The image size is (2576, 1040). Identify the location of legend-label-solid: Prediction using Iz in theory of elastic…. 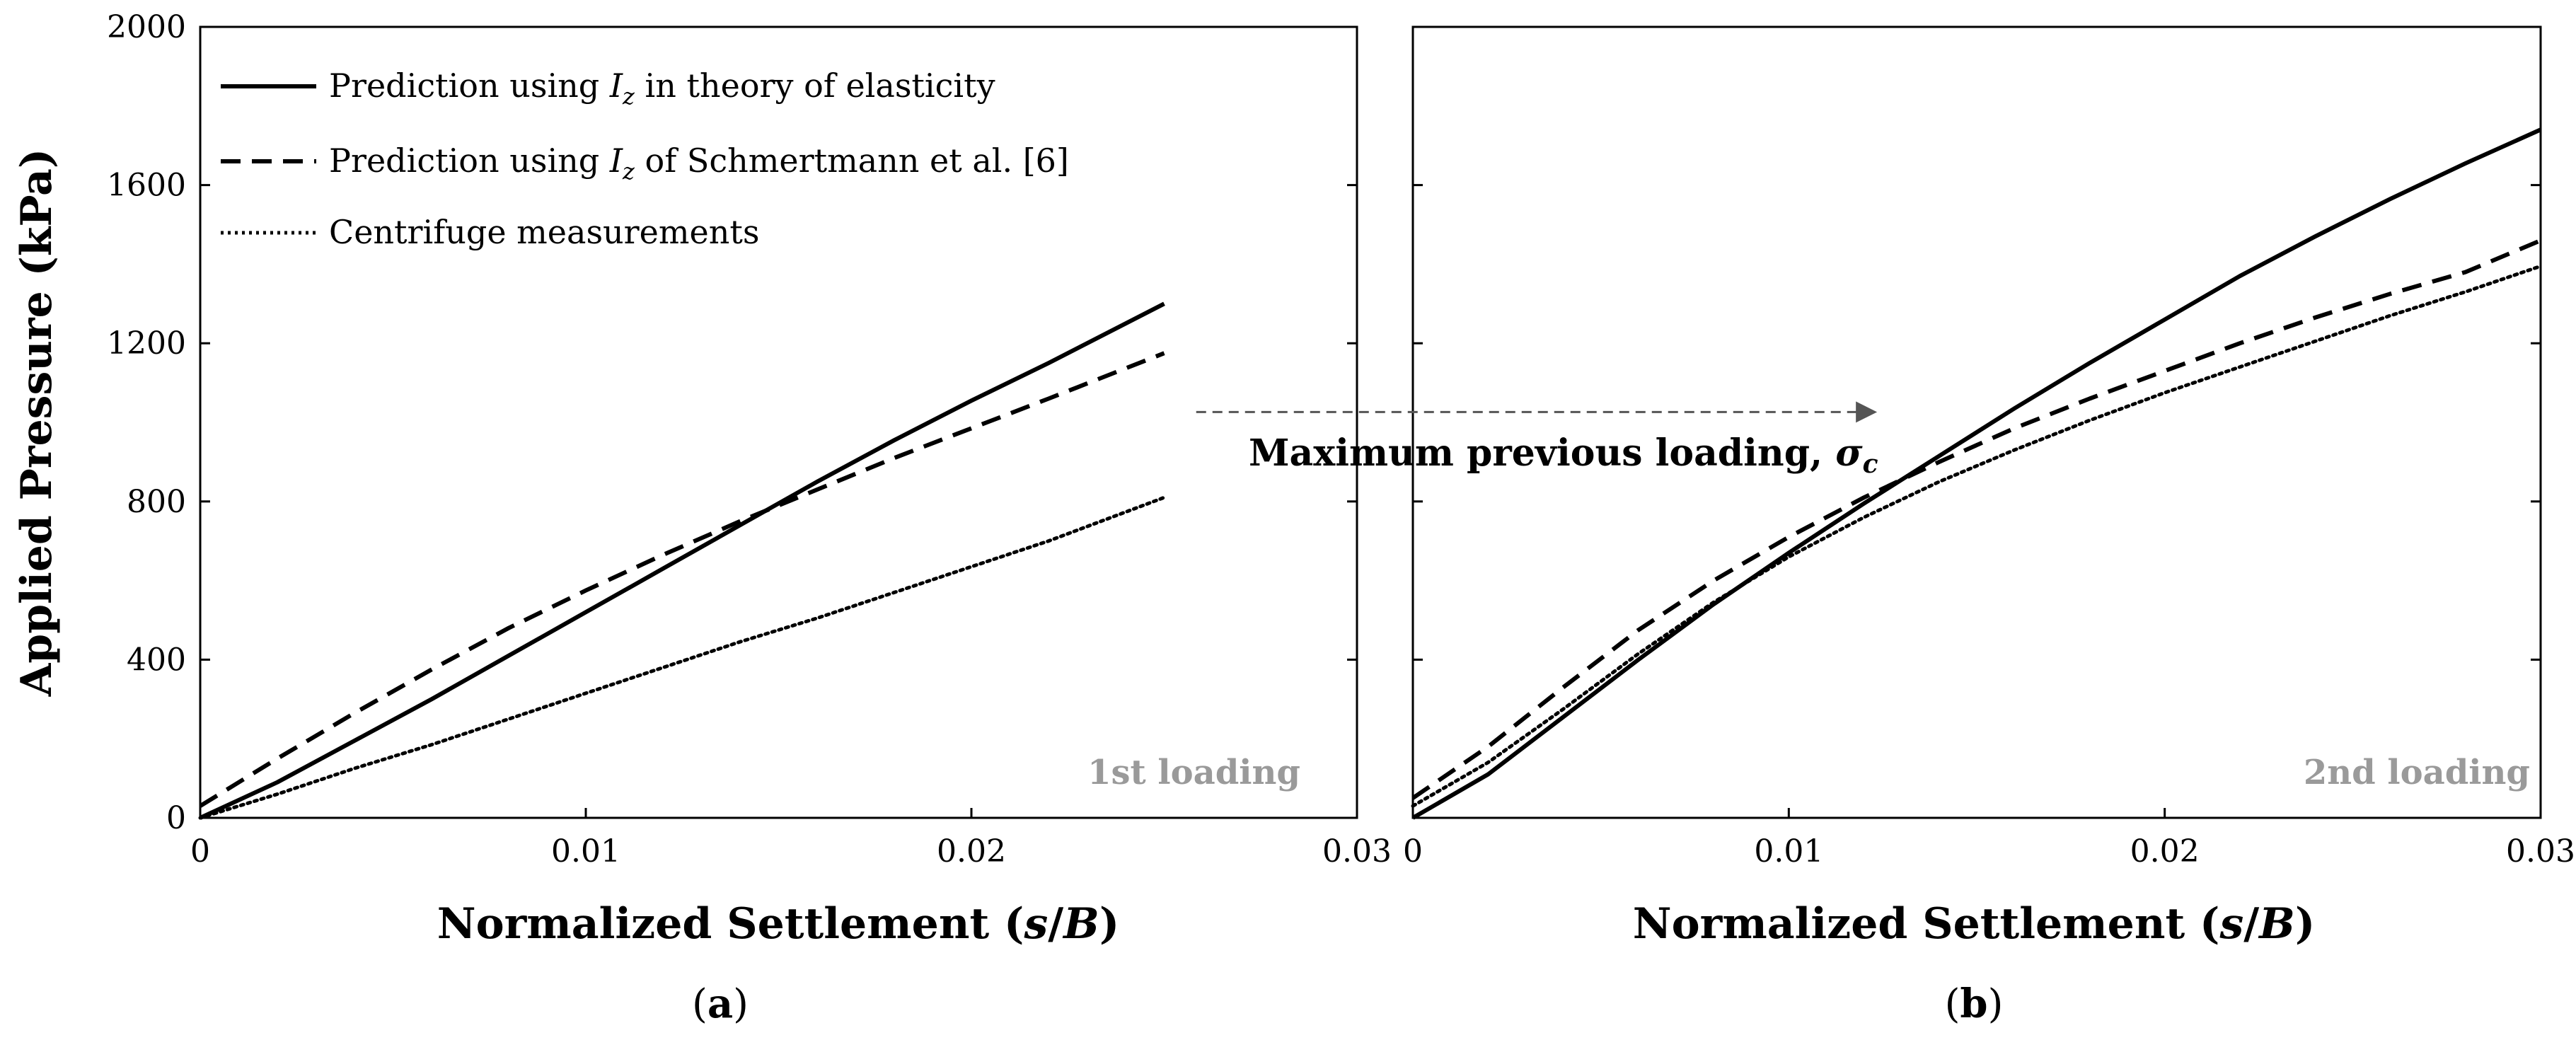
(662, 88).